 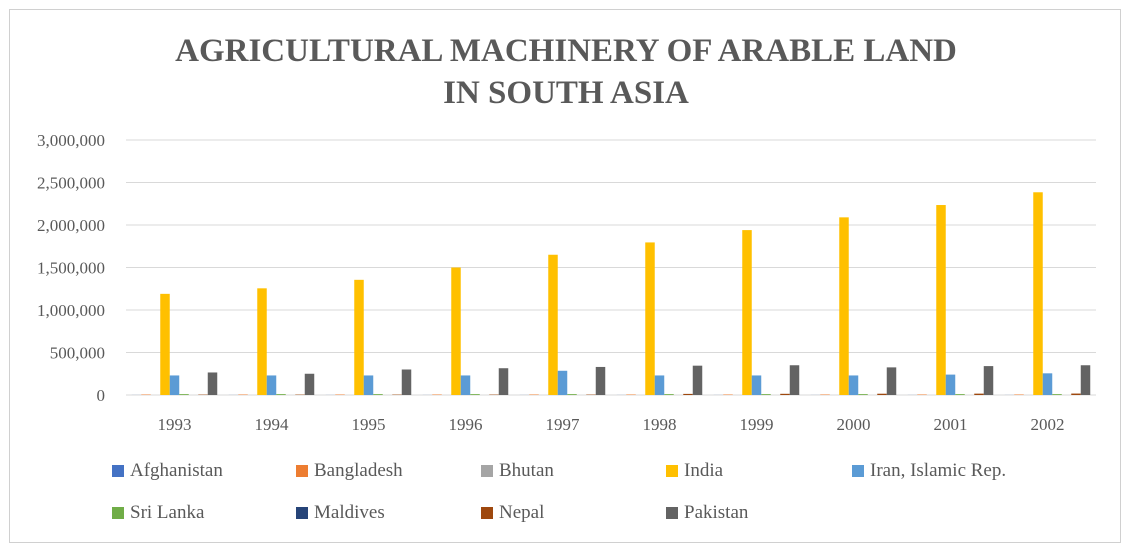 I want to click on legend-label: Sri Lanka, so click(x=167, y=512).